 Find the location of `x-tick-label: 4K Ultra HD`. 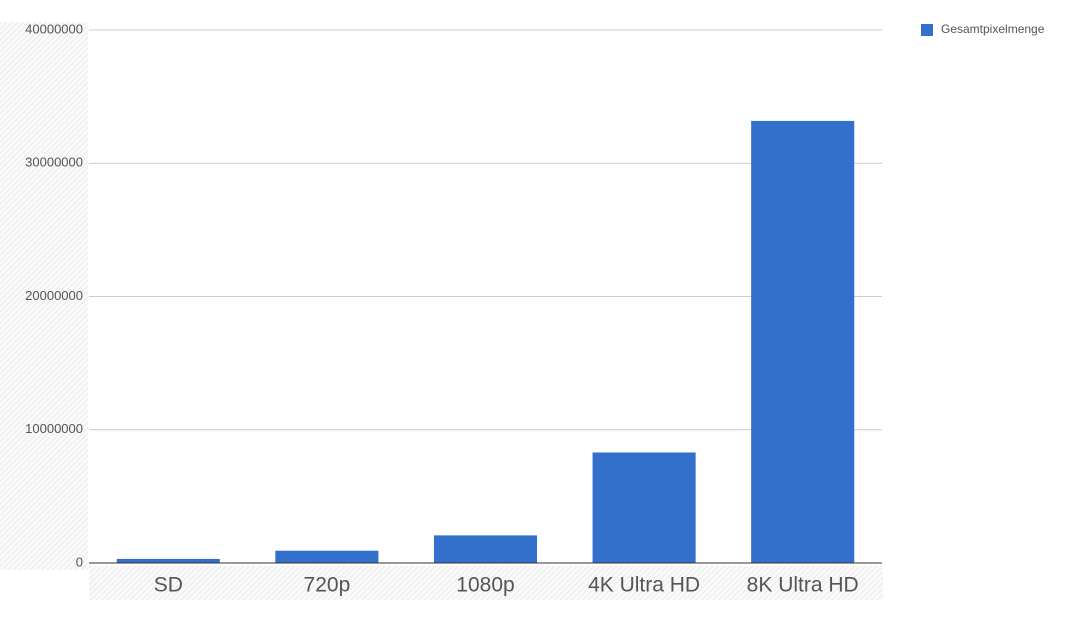

x-tick-label: 4K Ultra HD is located at coordinates (644, 585).